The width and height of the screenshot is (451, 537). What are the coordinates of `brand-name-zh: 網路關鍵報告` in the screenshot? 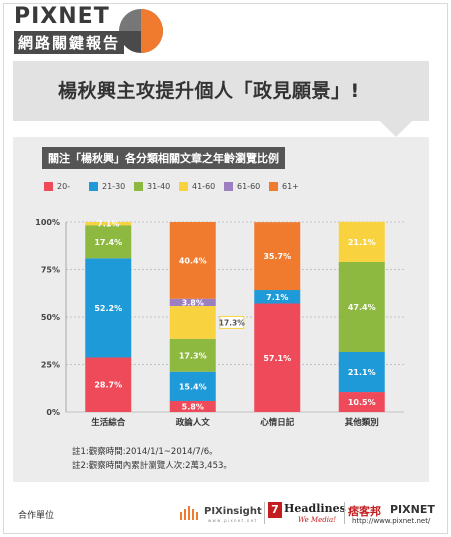 It's located at (69, 42).